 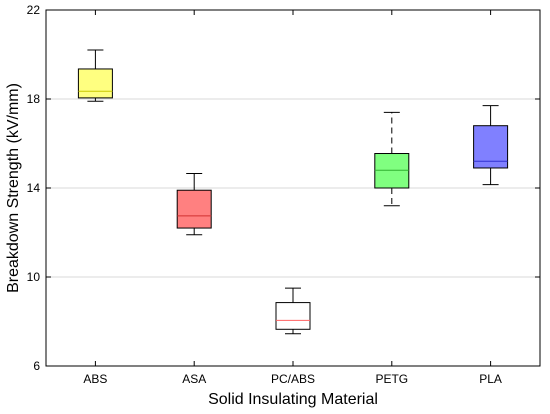 What do you see at coordinates (34, 277) in the screenshot?
I see `y-tick-label: 10` at bounding box center [34, 277].